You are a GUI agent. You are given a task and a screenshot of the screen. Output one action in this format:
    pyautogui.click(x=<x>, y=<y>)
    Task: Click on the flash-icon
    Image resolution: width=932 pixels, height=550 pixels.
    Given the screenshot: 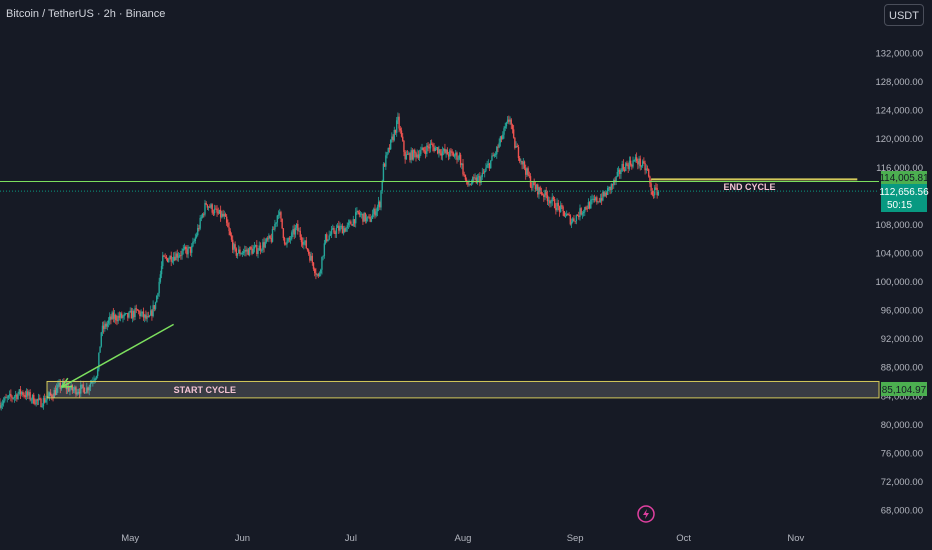 What is the action you would take?
    pyautogui.click(x=646, y=514)
    